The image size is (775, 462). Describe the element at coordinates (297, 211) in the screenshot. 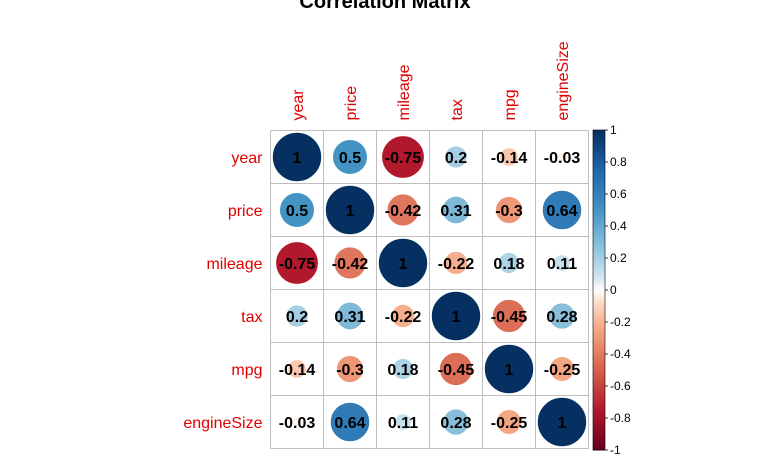

I see `cell-value-price-year: 0.5` at that location.